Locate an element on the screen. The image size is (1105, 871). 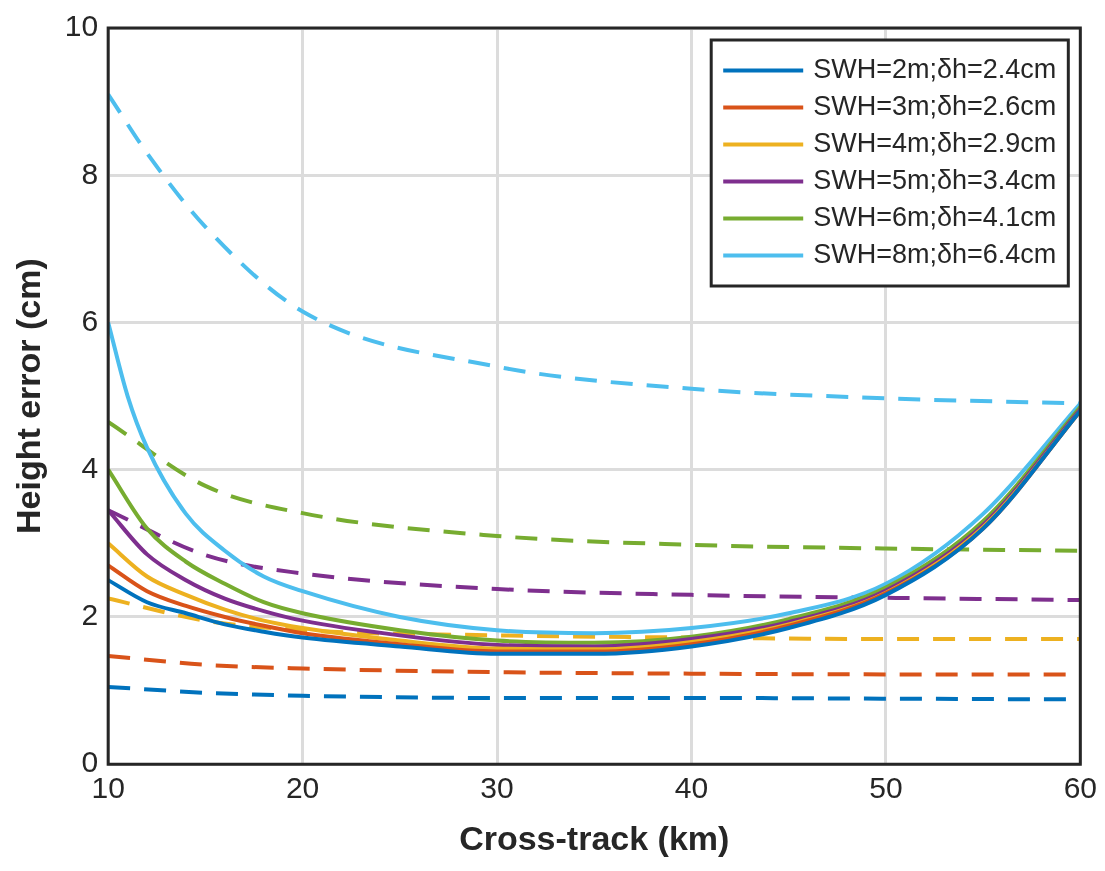
y-tick-label: 6 is located at coordinates (90, 320).